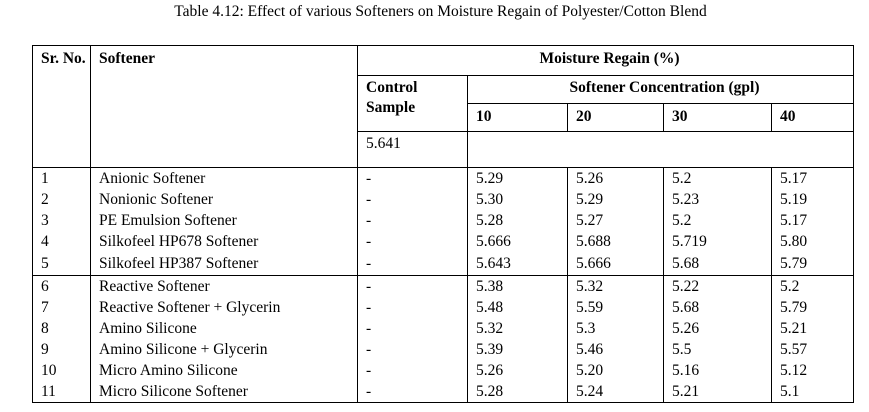 The image size is (869, 412). What do you see at coordinates (615, 117) in the screenshot?
I see `header-conc-20: 20` at bounding box center [615, 117].